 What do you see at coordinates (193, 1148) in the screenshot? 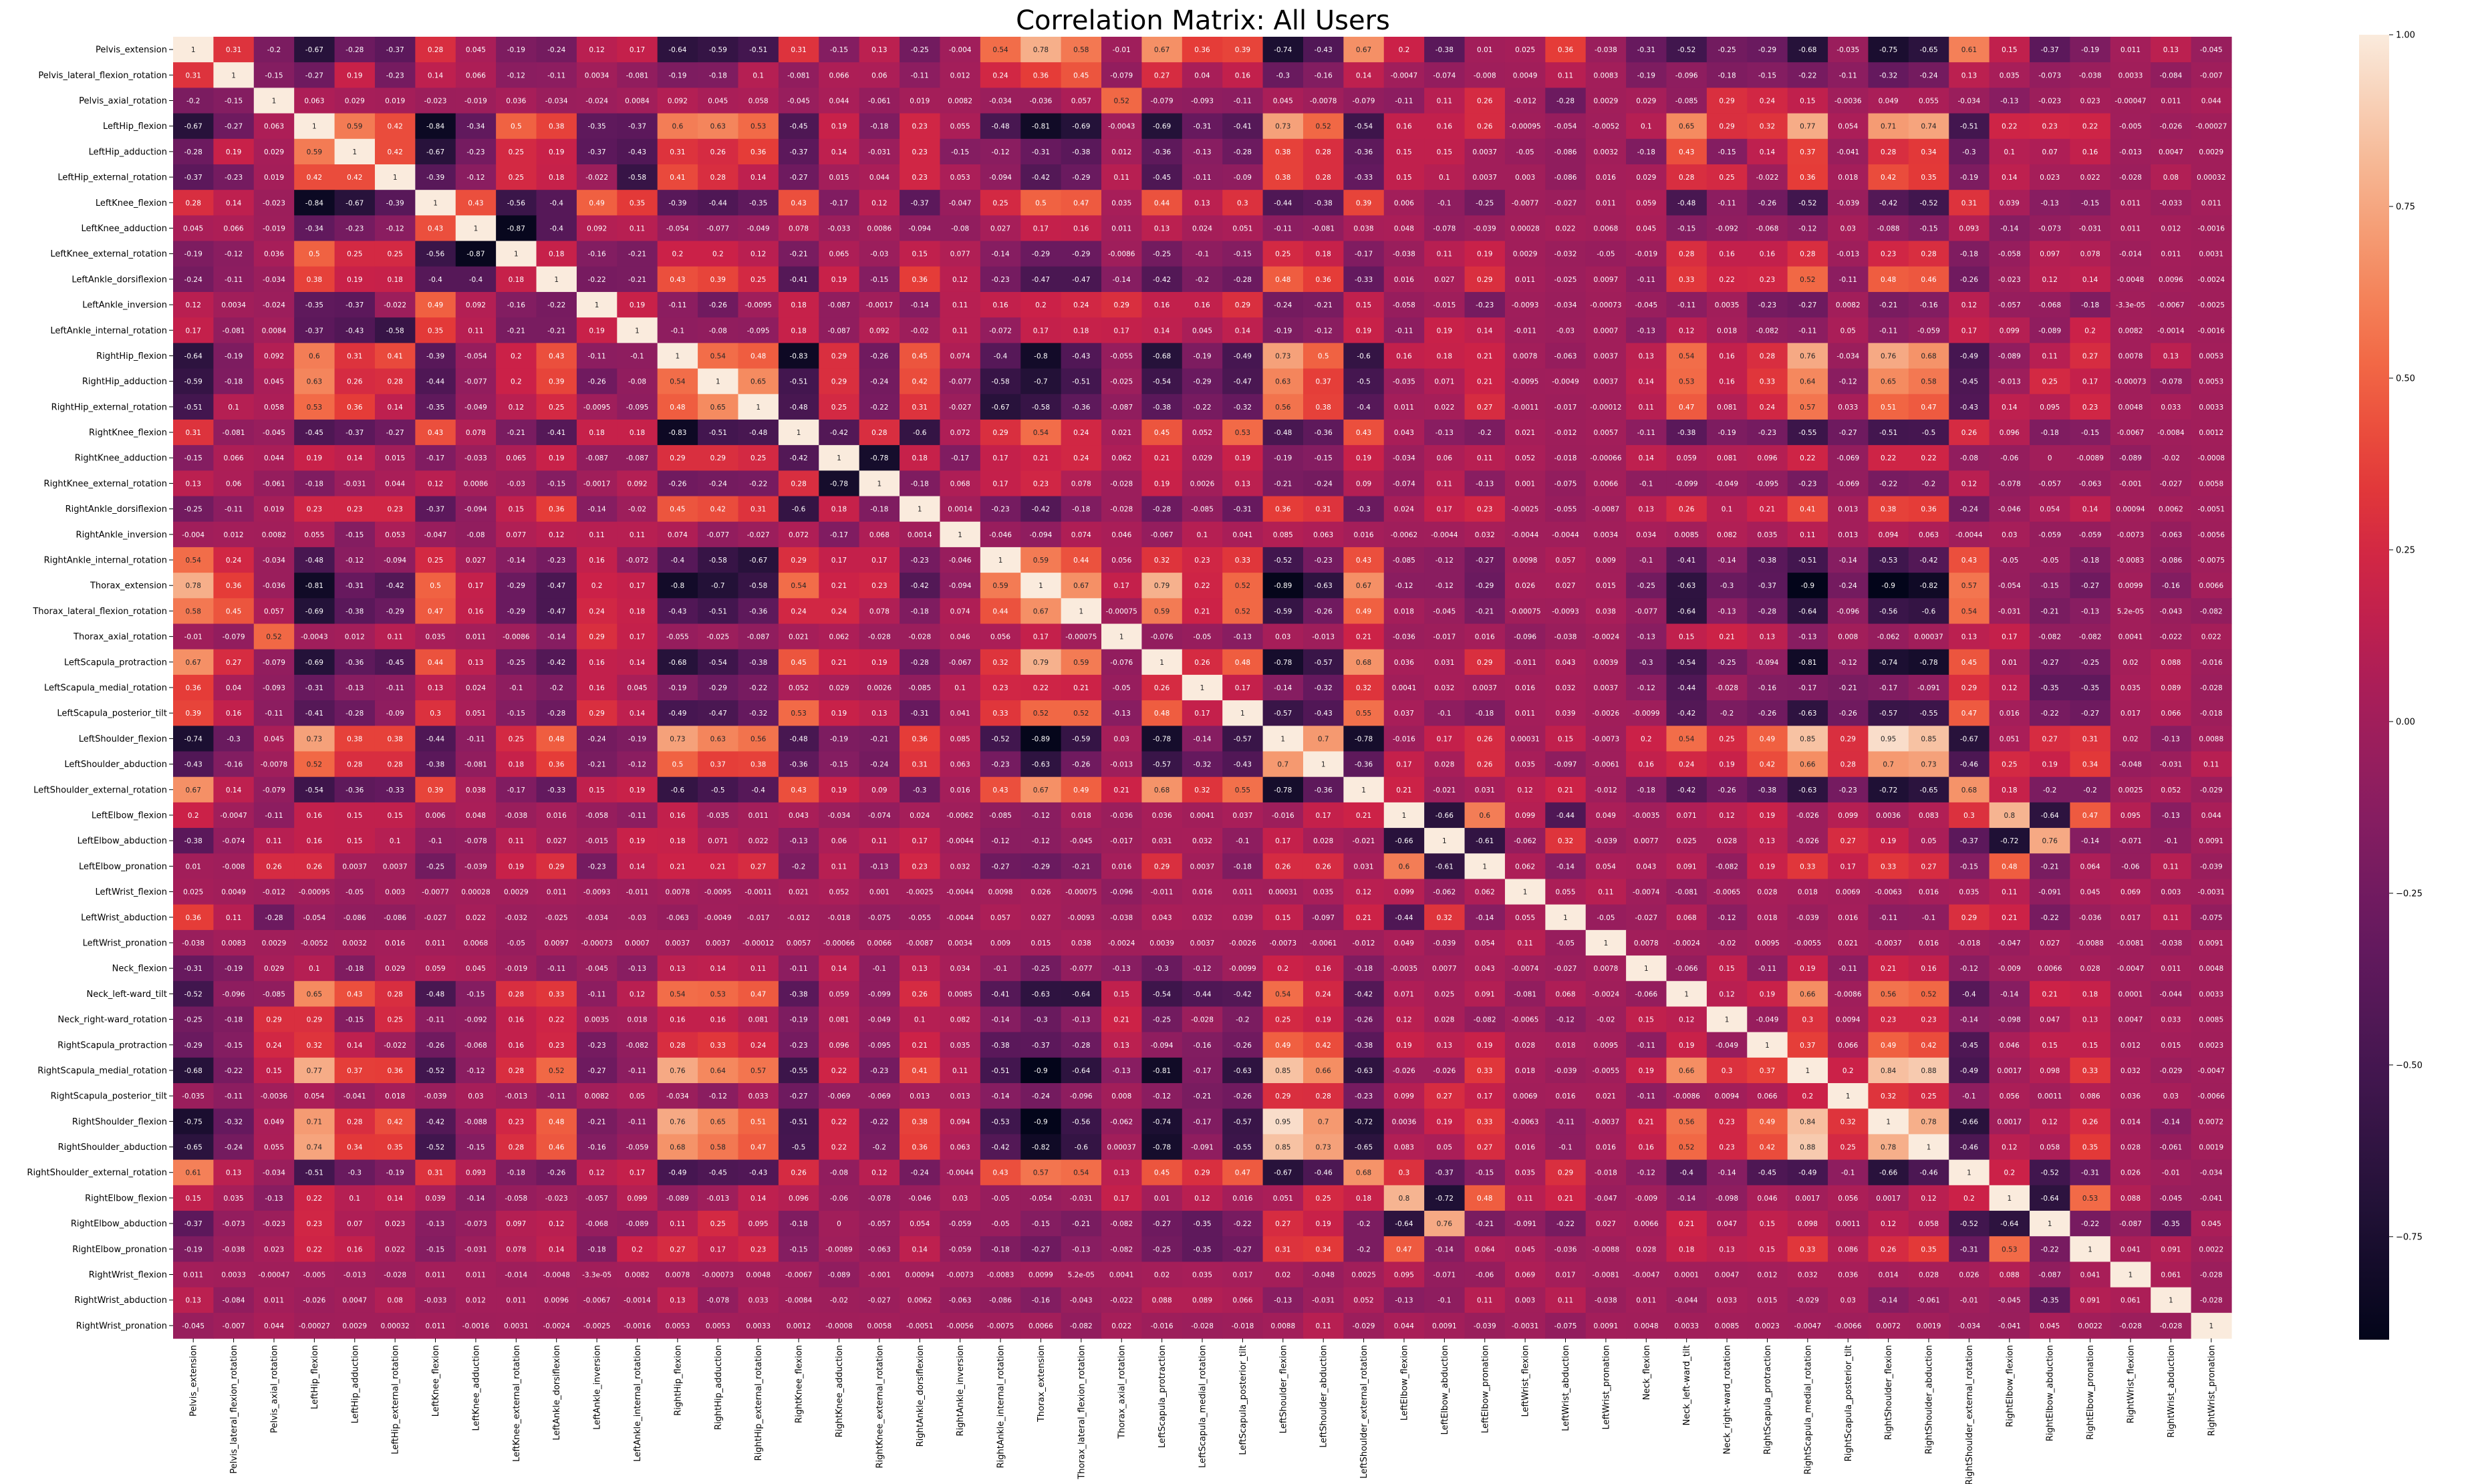
I see `cell-value: -0.65` at bounding box center [193, 1148].